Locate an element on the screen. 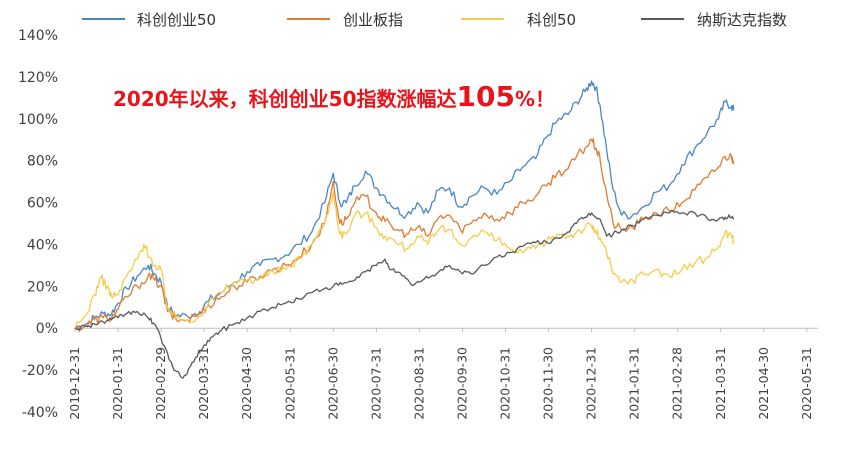  x-tick-label: 2019-12-31 is located at coordinates (74, 383).